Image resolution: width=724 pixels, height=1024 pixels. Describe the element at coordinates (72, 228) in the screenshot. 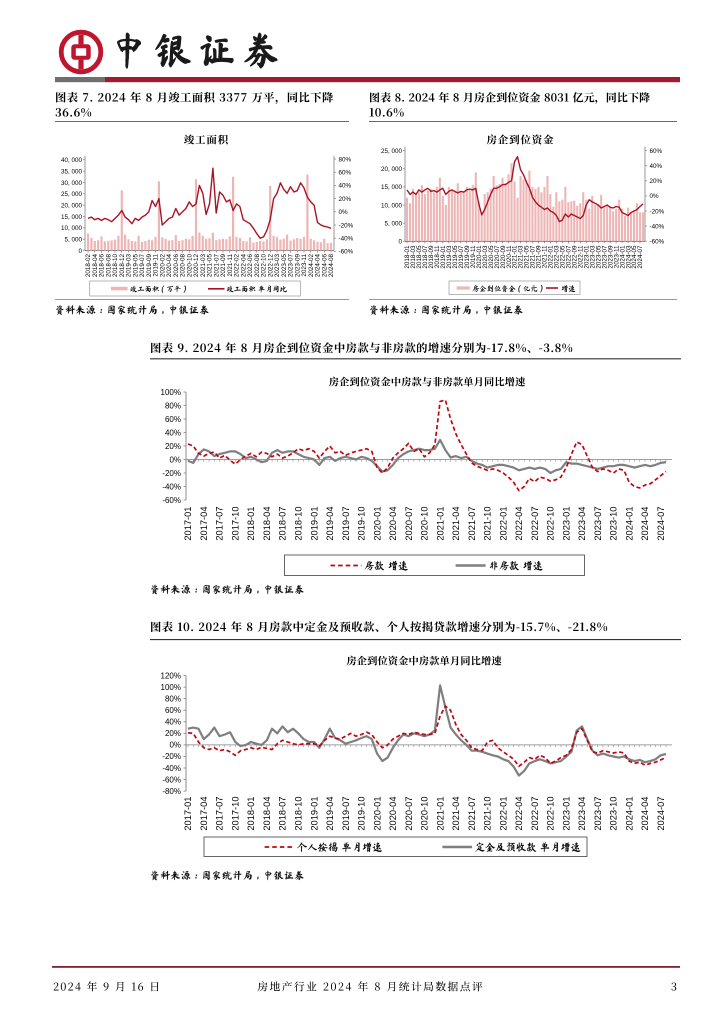

I see `svg-text: 10, 000` at that location.